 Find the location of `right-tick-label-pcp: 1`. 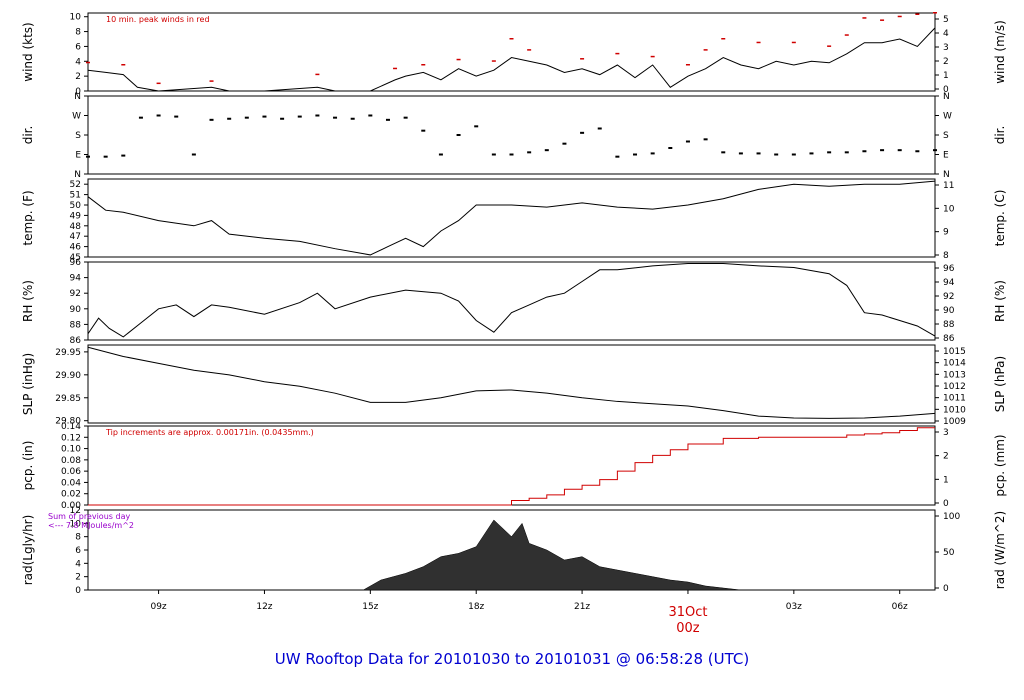

right-tick-label-pcp: 1 is located at coordinates (946, 480).